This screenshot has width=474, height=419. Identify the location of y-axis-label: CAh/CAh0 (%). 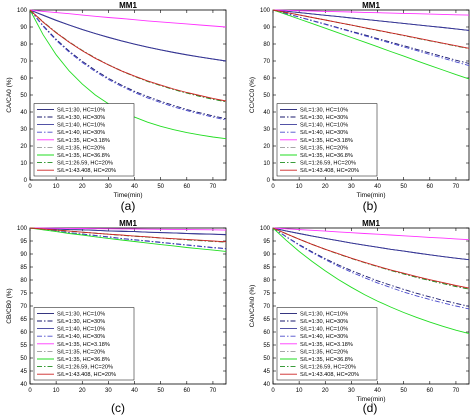
(252, 306).